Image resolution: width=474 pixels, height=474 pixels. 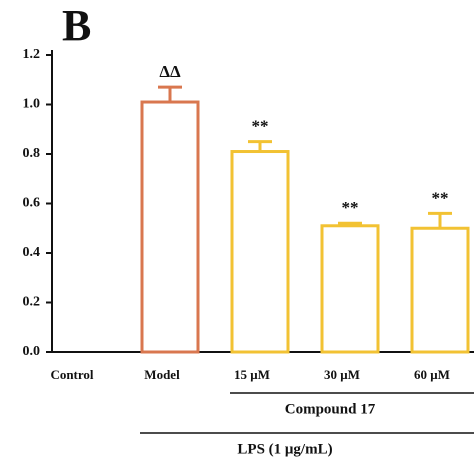 What do you see at coordinates (330, 409) in the screenshot?
I see `group-label: Compound 17` at bounding box center [330, 409].